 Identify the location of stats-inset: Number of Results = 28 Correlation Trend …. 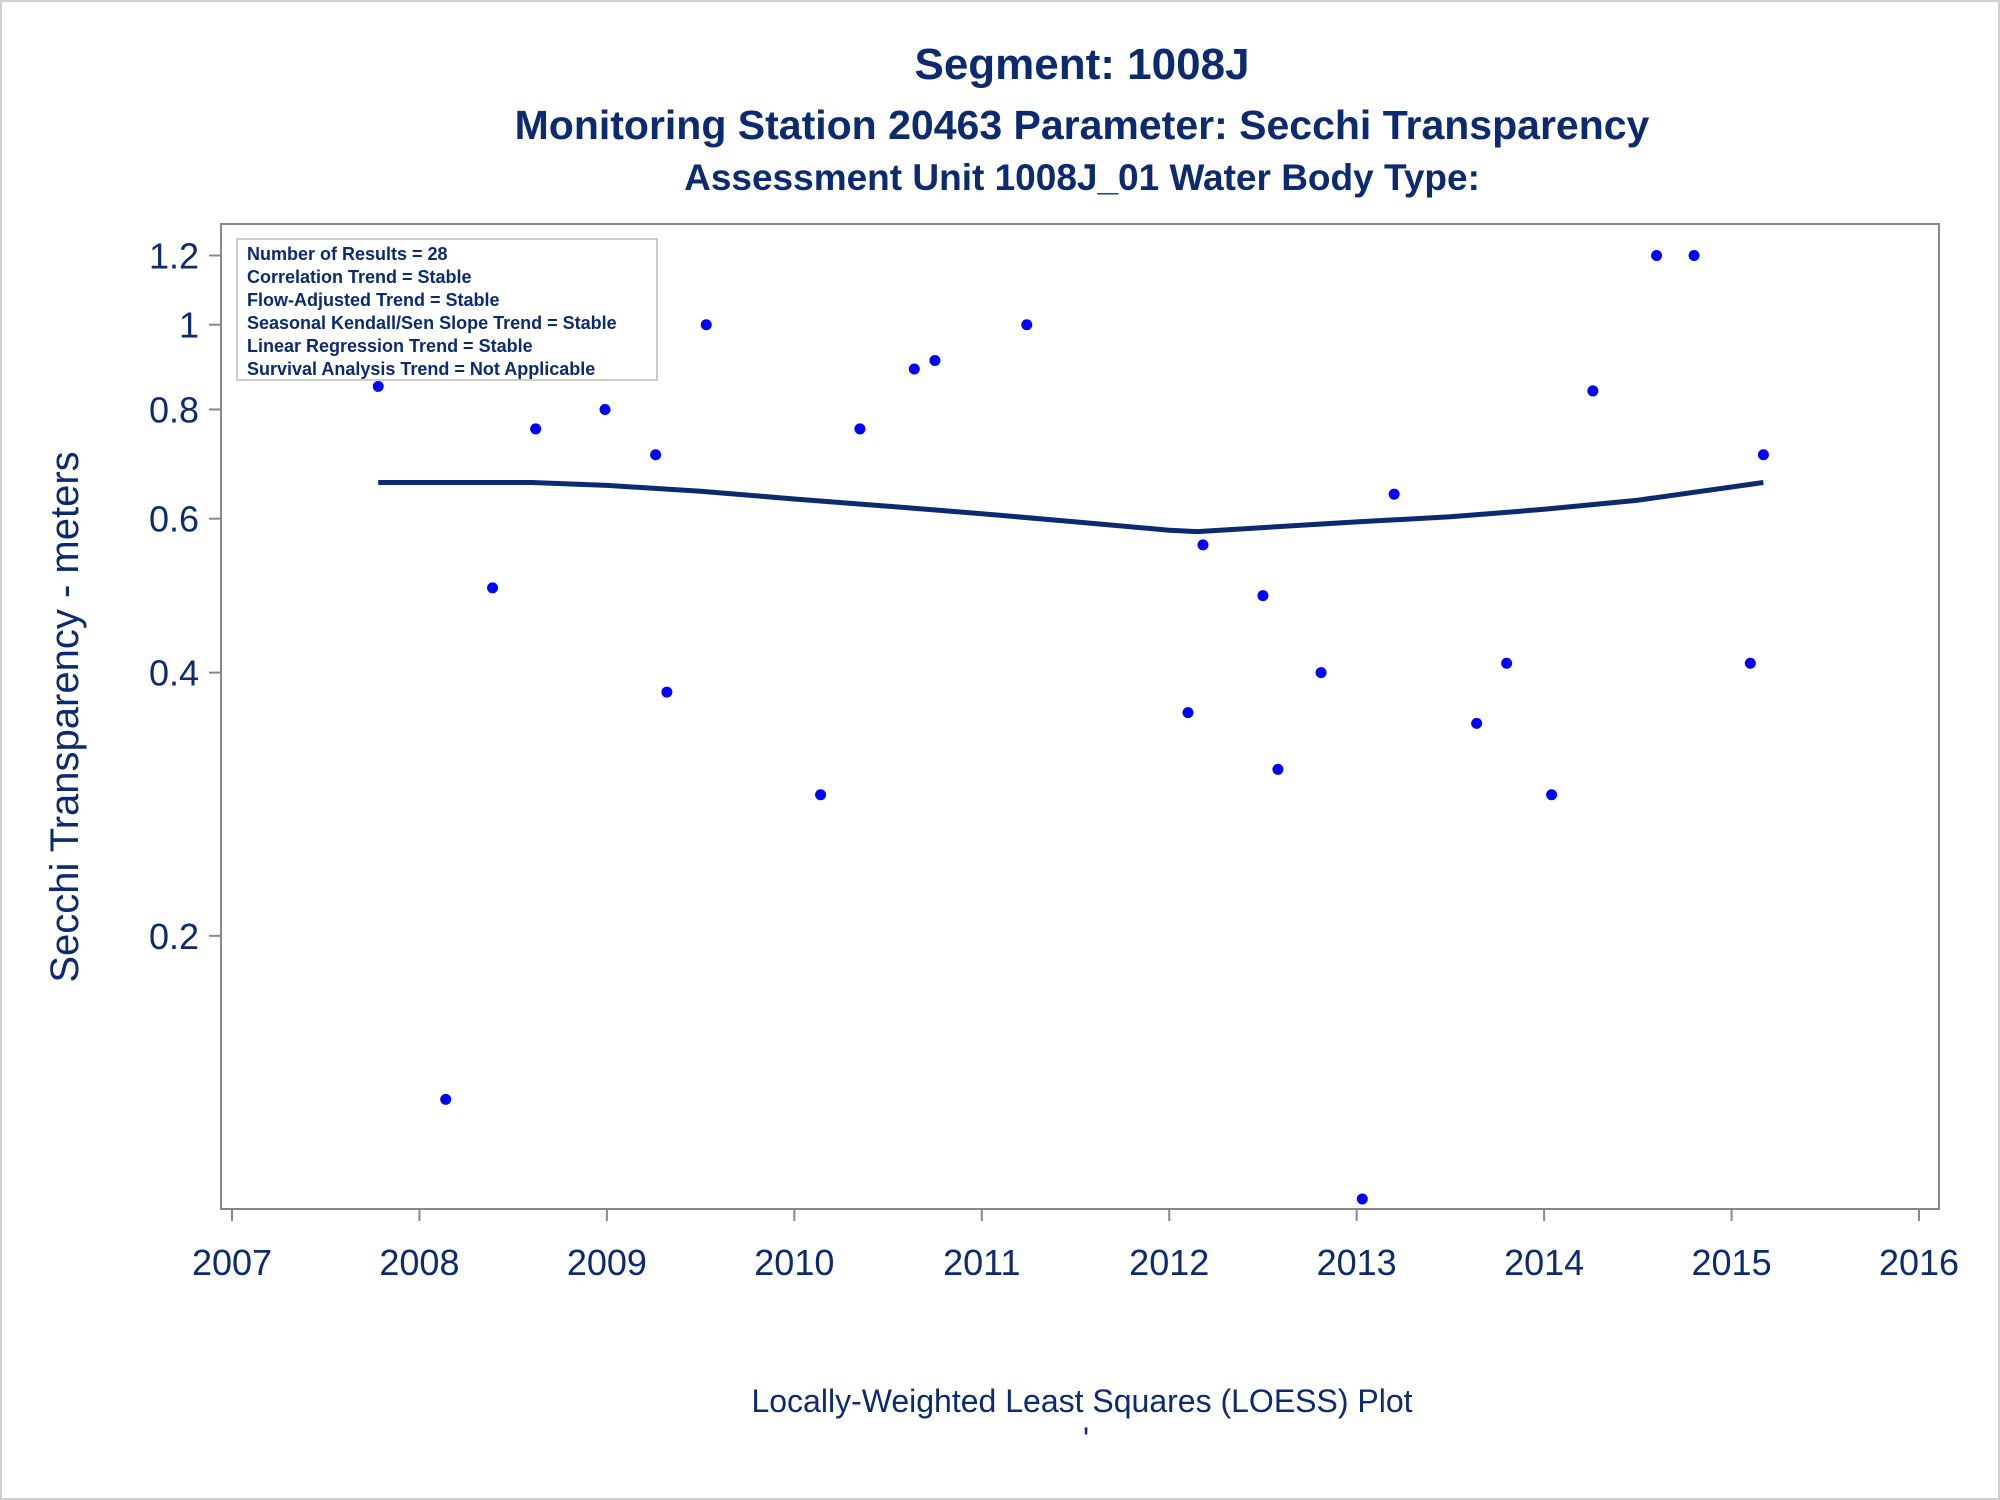
(447, 309).